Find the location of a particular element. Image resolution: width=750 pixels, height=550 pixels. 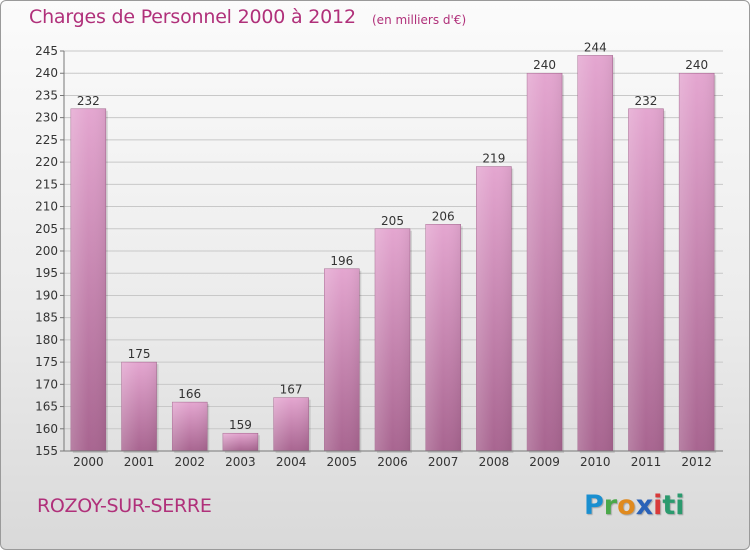

x-tick-label: 2003 is located at coordinates (240, 462).